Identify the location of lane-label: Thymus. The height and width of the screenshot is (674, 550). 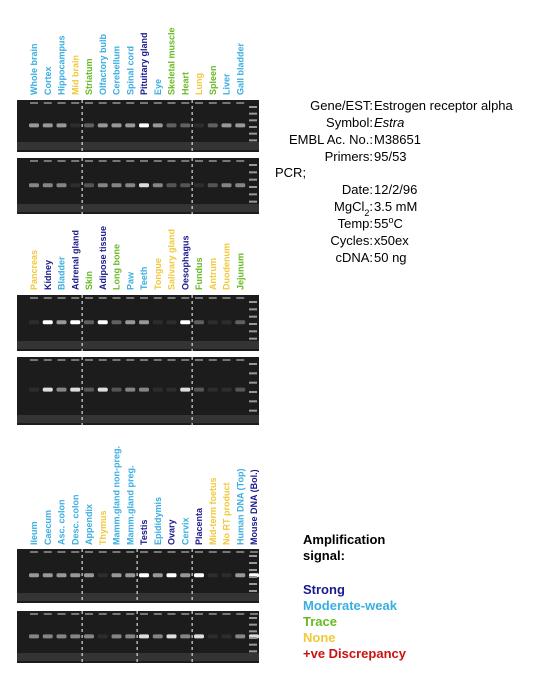
(103, 527).